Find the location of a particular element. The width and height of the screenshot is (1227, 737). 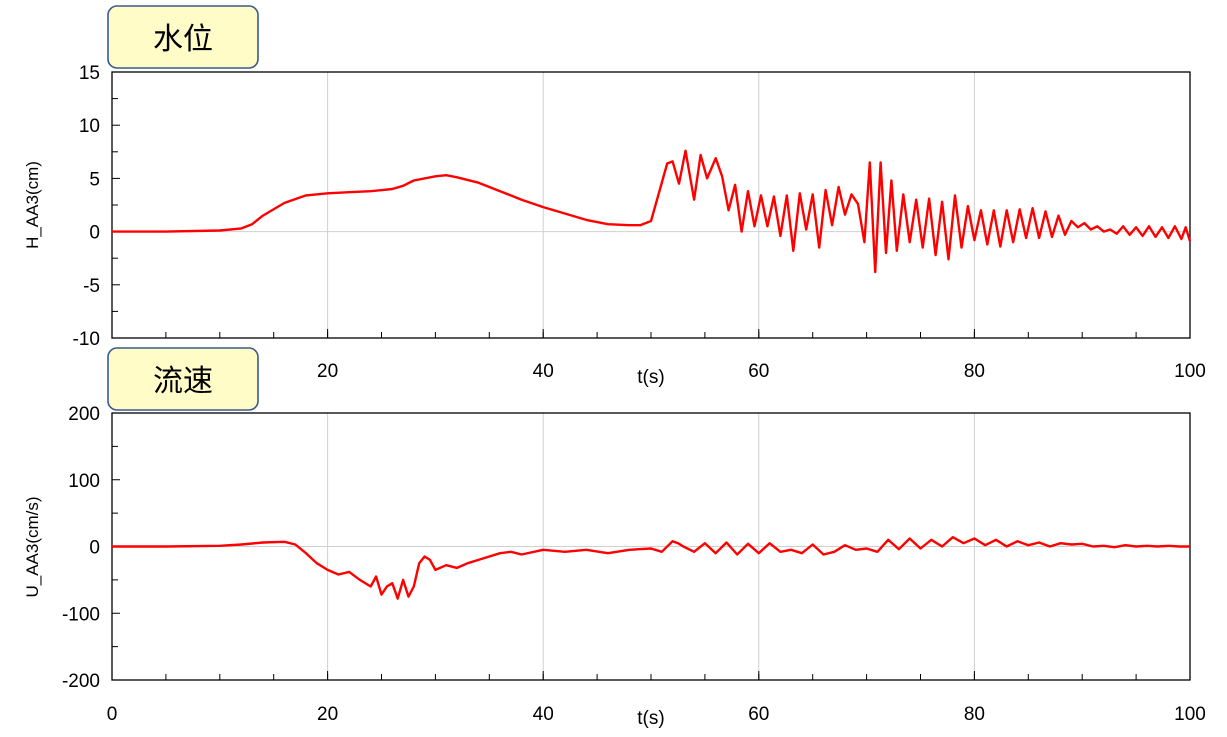

velocity-x-axis-title: t(s) is located at coordinates (650, 718).